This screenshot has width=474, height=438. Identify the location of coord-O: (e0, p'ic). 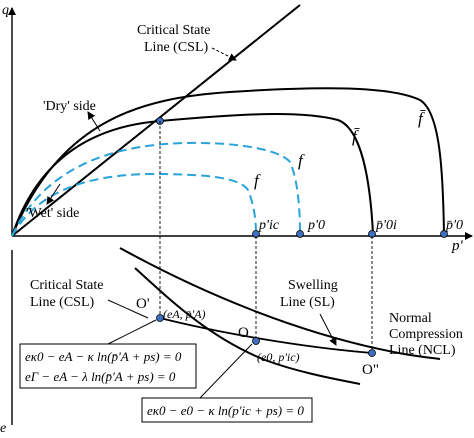
(278, 357).